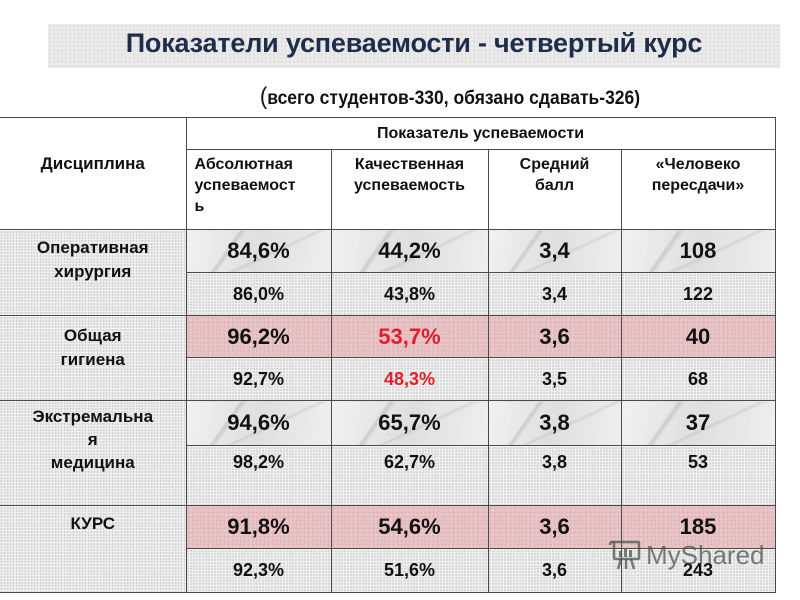 This screenshot has height=600, width=800. What do you see at coordinates (258, 336) in the screenshot?
I see `value-cell: 96,2%` at bounding box center [258, 336].